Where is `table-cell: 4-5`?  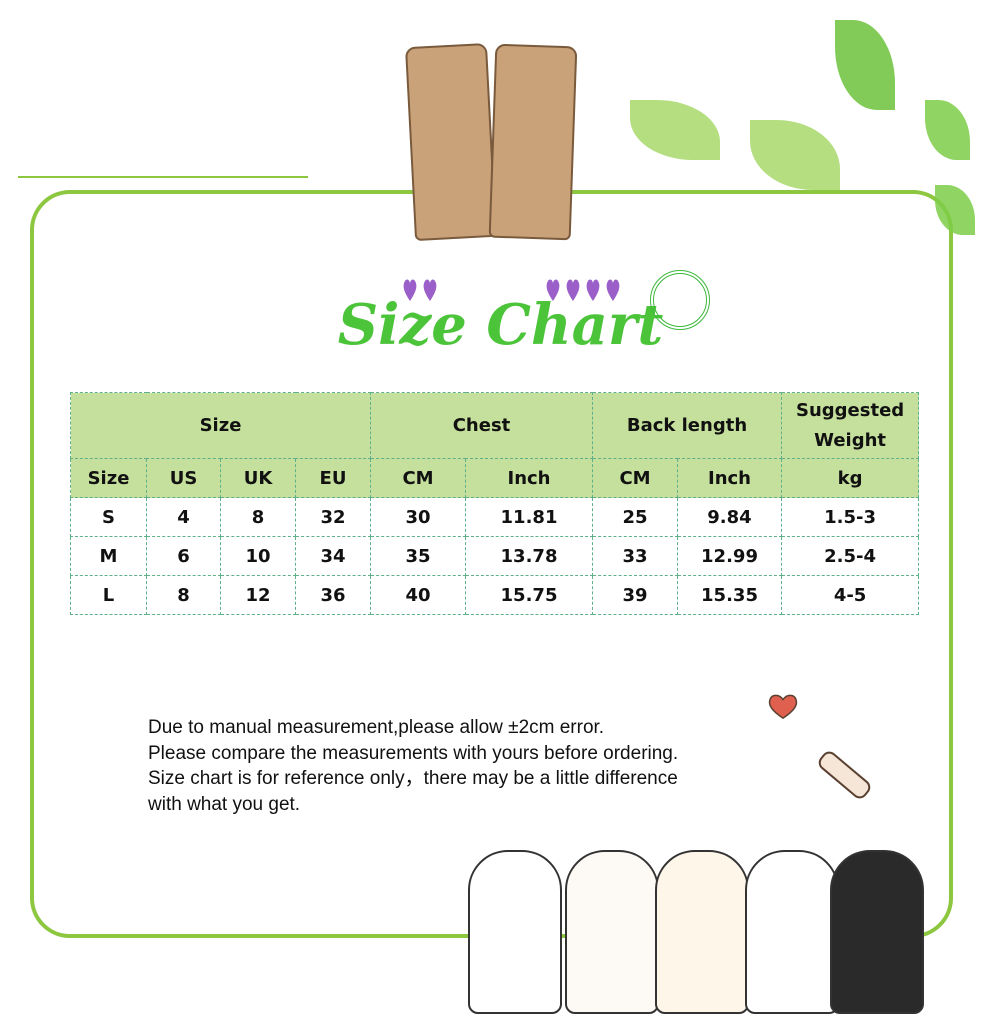
table-cell: 4-5 is located at coordinates (850, 595).